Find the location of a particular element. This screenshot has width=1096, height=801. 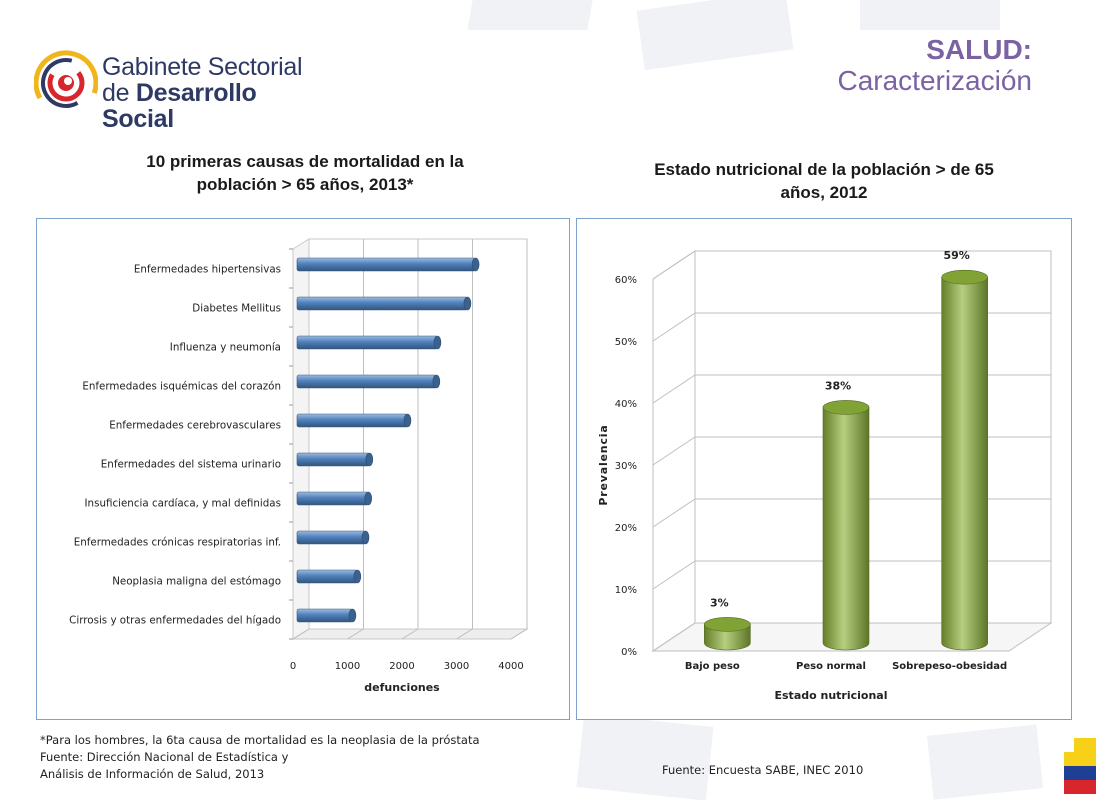

y-tick-label: 10% is located at coordinates (626, 590).